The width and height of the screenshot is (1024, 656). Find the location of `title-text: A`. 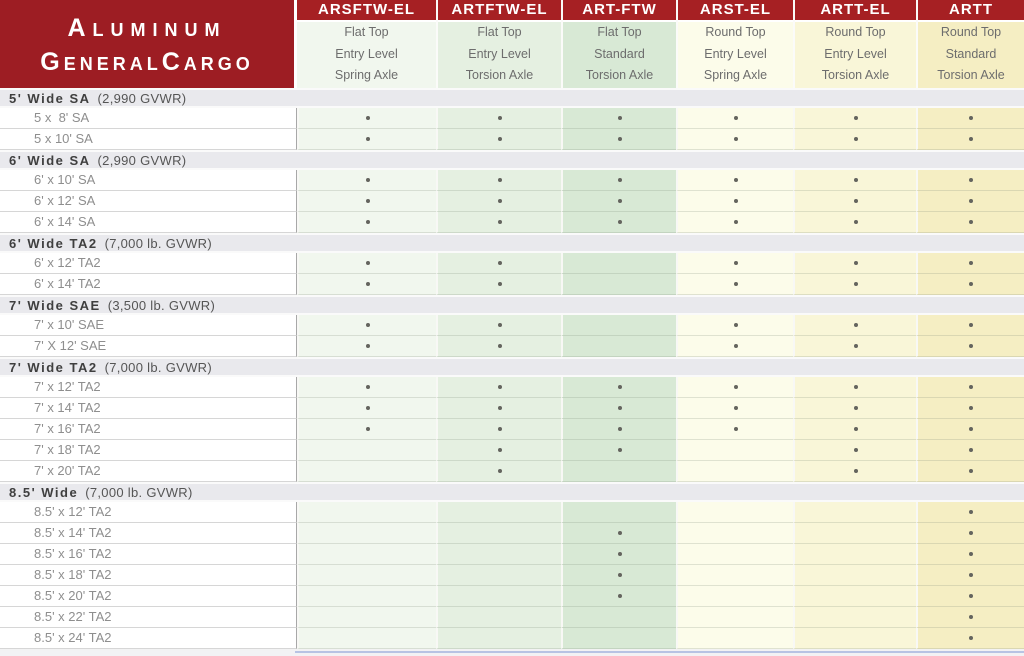

title-text: A is located at coordinates (80, 28).